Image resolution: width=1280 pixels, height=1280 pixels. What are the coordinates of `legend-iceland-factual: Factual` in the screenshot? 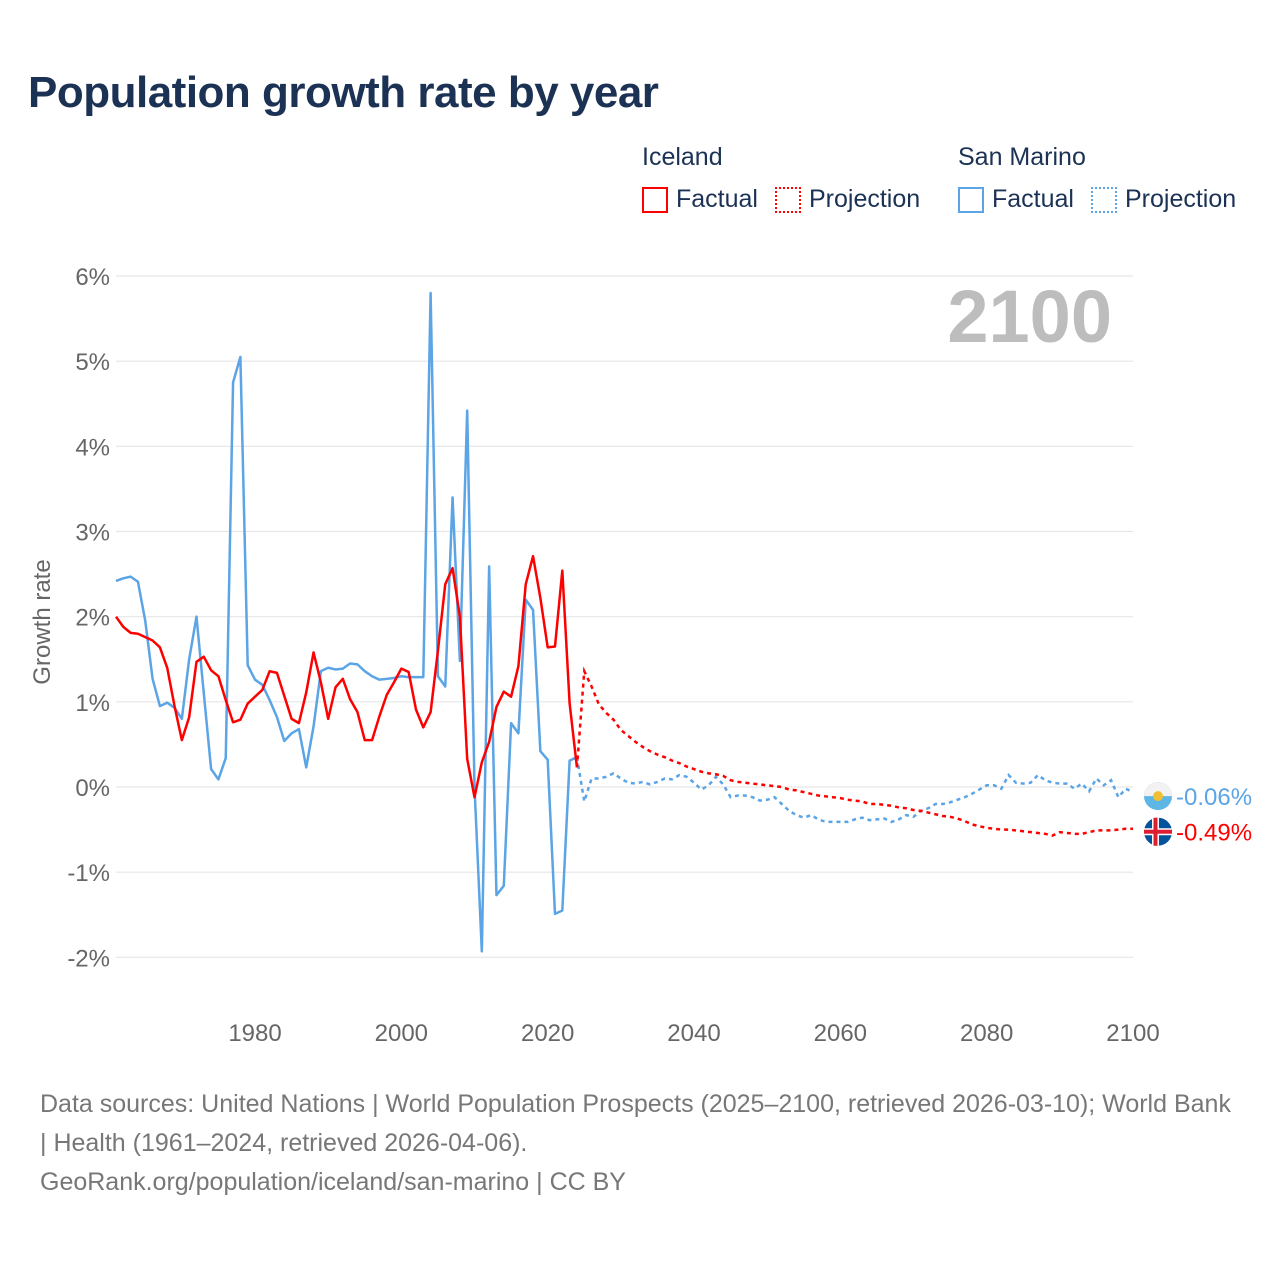 It's located at (700, 199).